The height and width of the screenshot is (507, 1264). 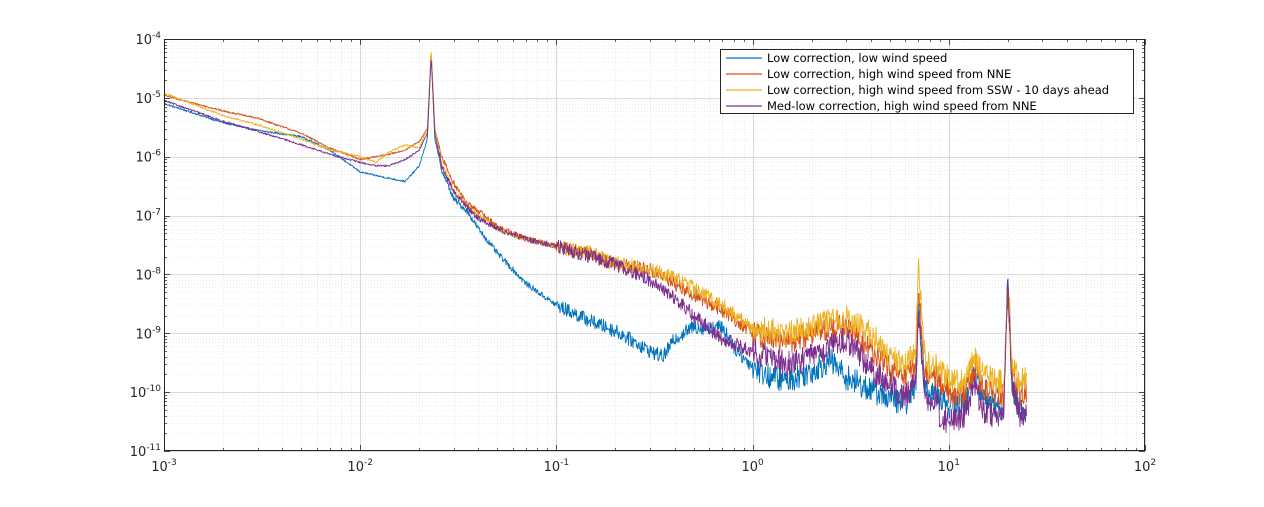 What do you see at coordinates (148, 157) in the screenshot?
I see `y-tick-label: 10⁻⁶` at bounding box center [148, 157].